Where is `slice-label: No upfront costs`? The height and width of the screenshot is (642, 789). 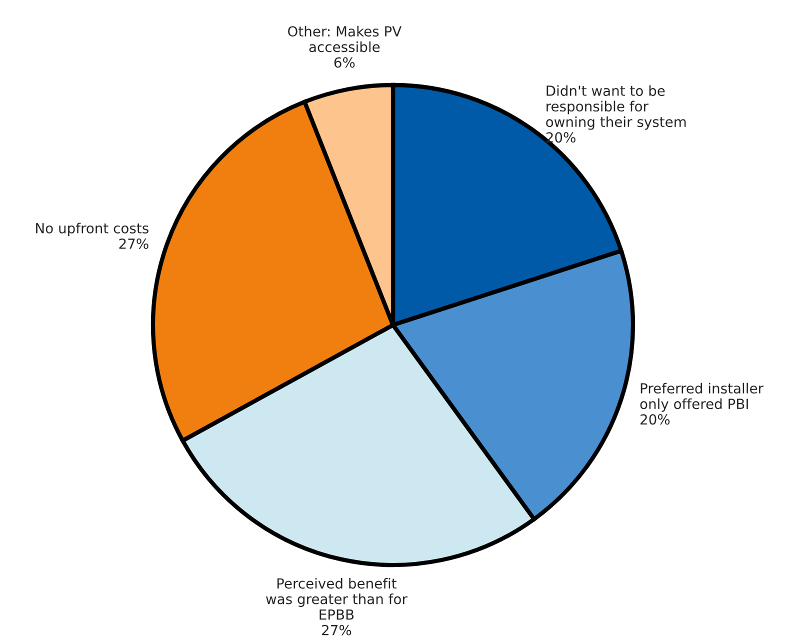
slice-label: No upfront costs is located at coordinates (92, 229).